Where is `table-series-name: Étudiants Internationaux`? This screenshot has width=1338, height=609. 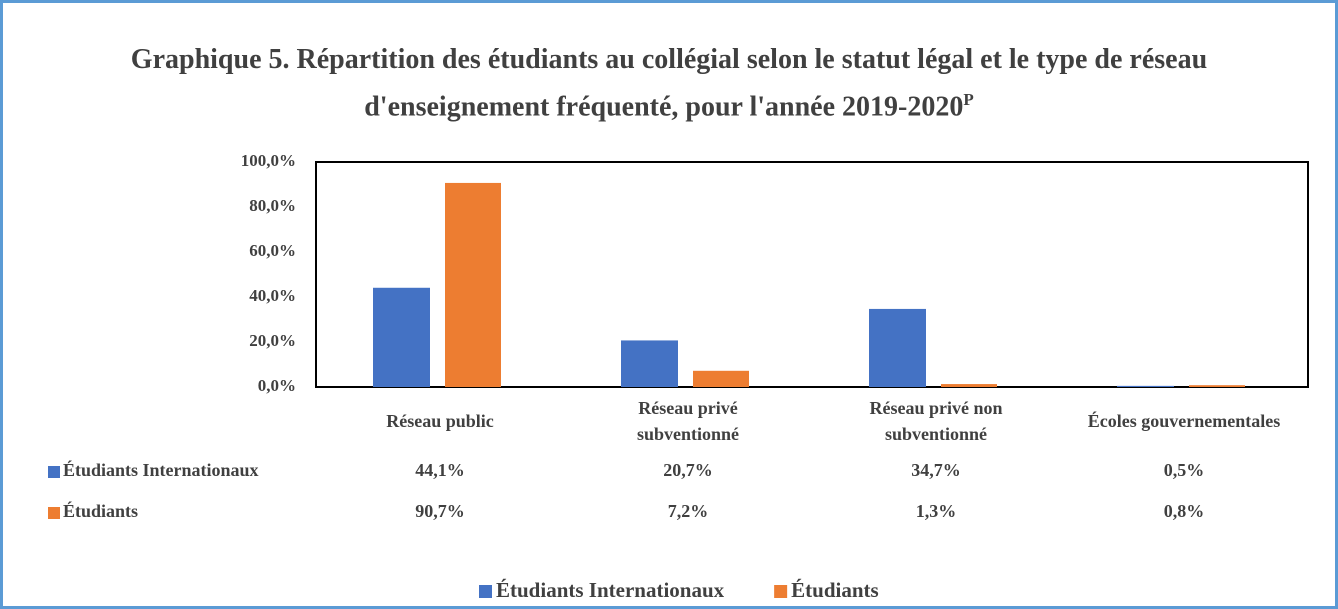
table-series-name: Étudiants Internationaux is located at coordinates (161, 469).